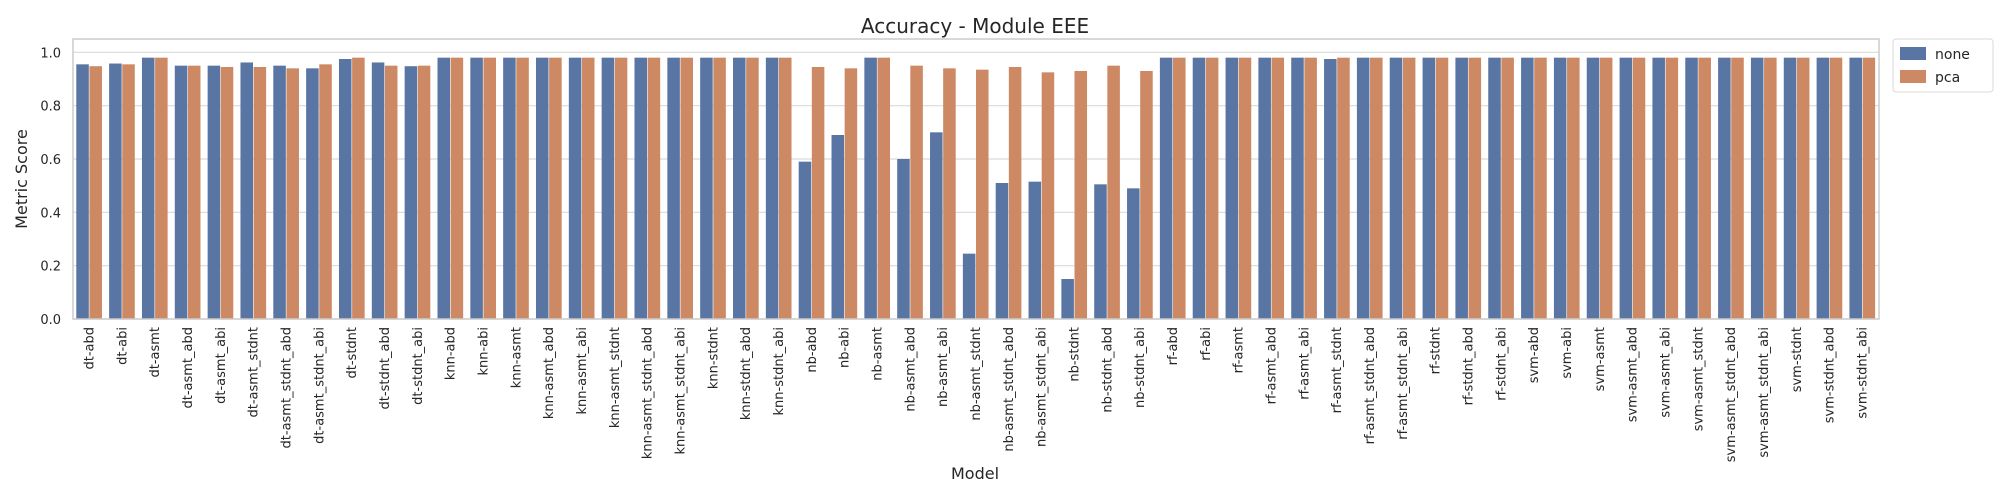 This screenshot has height=500, width=2000. Describe the element at coordinates (555, 188) in the screenshot. I see `bar-pca-knn-asmt_abd` at that location.